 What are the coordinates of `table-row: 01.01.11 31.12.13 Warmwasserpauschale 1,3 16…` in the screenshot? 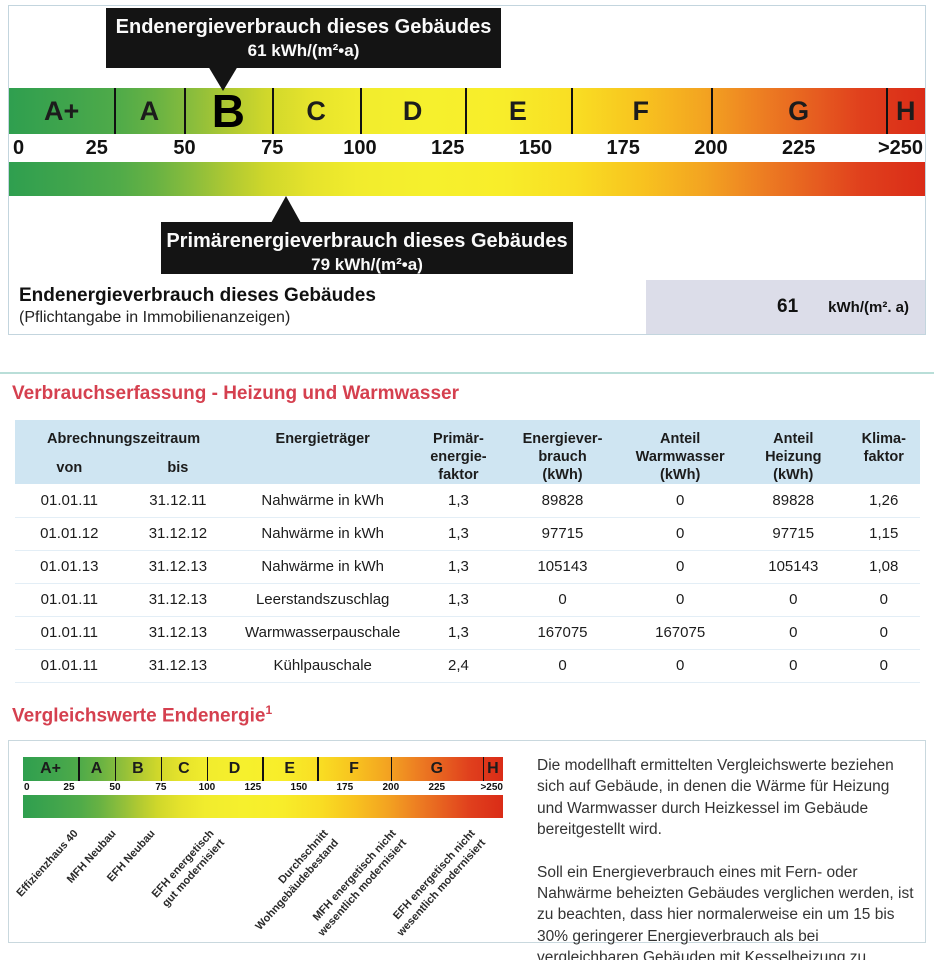 It's located at (467, 633).